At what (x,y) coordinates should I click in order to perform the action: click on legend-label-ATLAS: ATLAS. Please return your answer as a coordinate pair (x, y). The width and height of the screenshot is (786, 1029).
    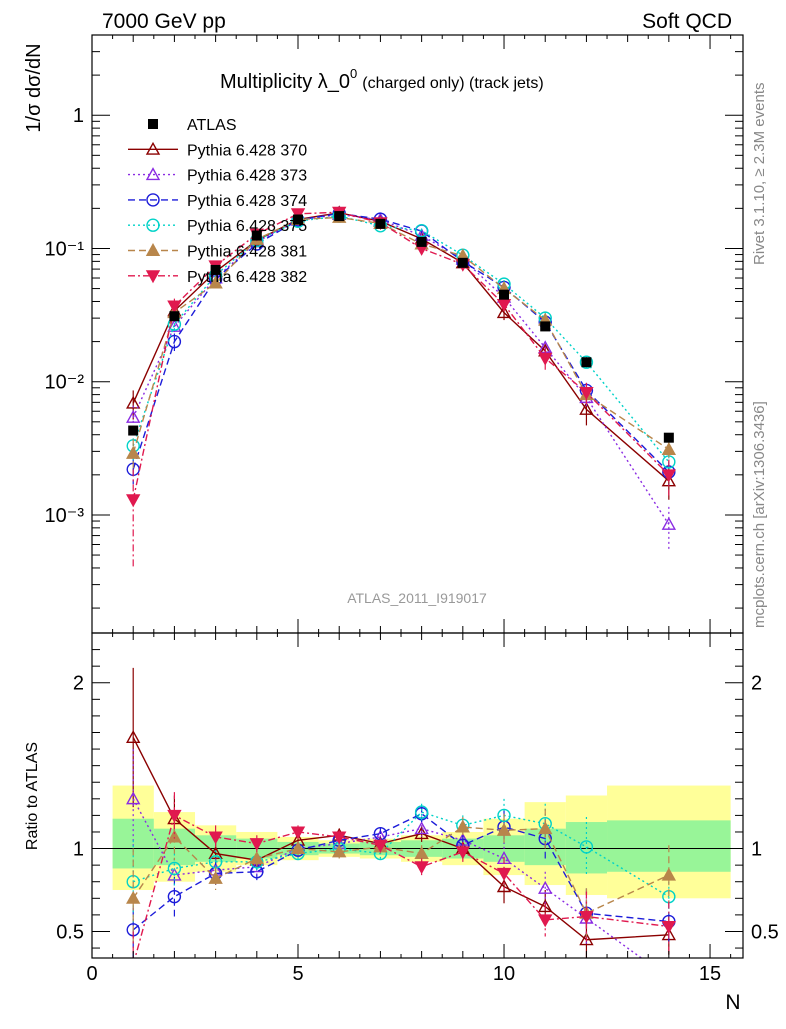
    Looking at the image, I should click on (212, 125).